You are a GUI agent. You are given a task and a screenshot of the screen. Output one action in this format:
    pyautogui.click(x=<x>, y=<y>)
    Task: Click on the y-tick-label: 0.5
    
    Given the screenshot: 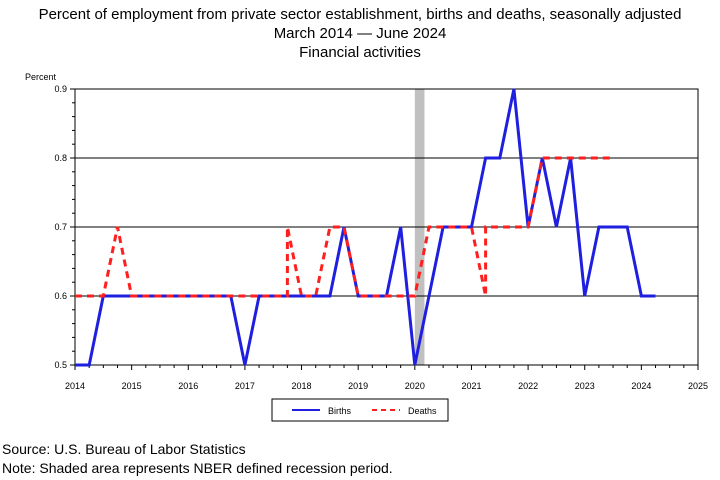 What is the action you would take?
    pyautogui.click(x=60, y=365)
    